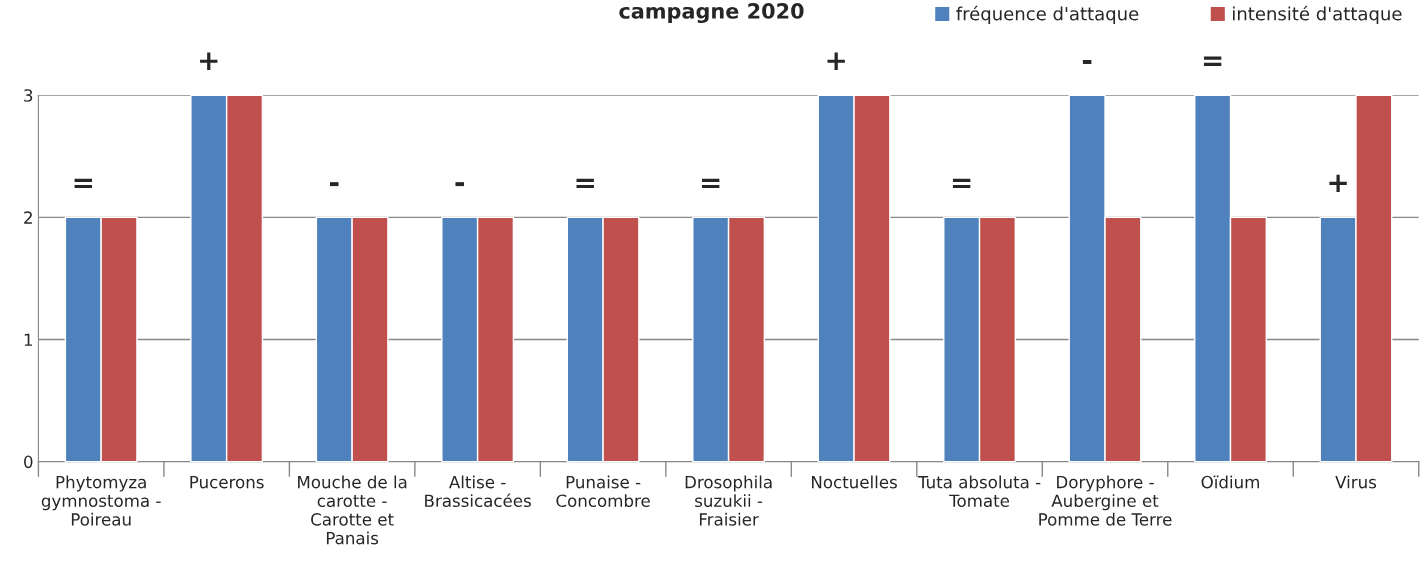  I want to click on y-tick-label: 1, so click(28, 339).